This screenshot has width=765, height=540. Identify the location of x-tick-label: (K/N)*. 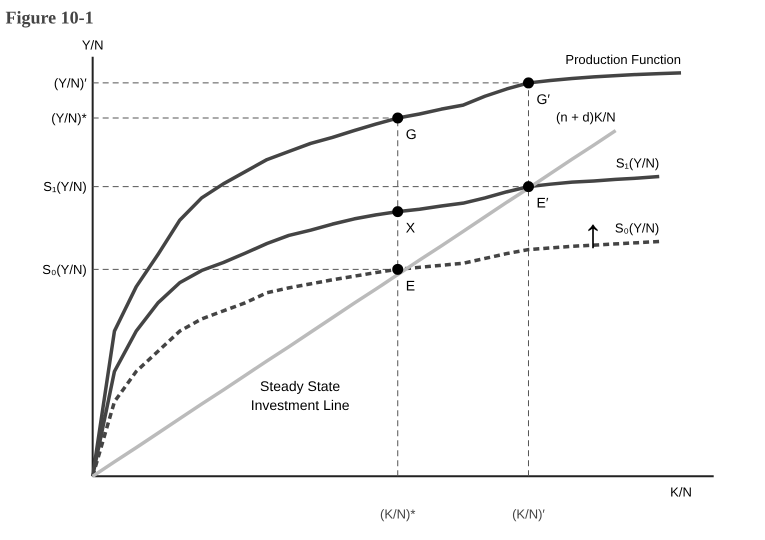
(398, 514).